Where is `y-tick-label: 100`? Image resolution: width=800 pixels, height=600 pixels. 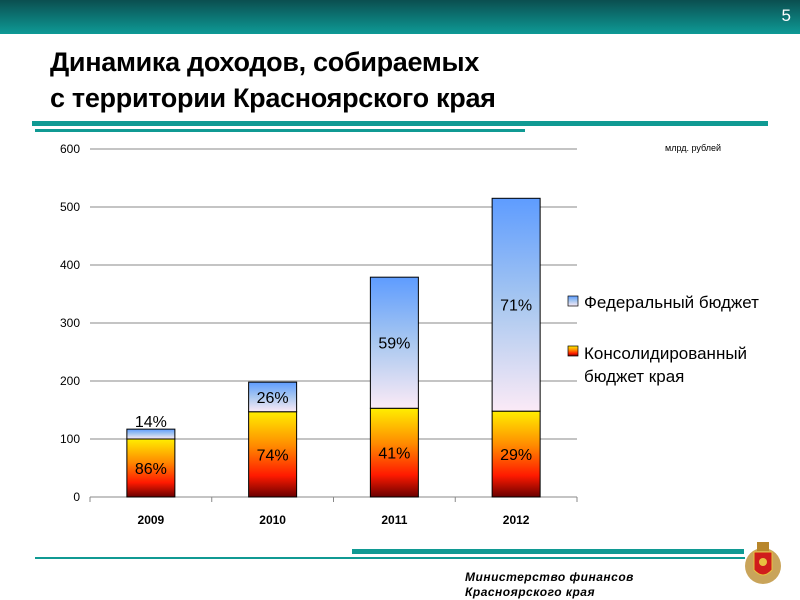 y-tick-label: 100 is located at coordinates (70, 439).